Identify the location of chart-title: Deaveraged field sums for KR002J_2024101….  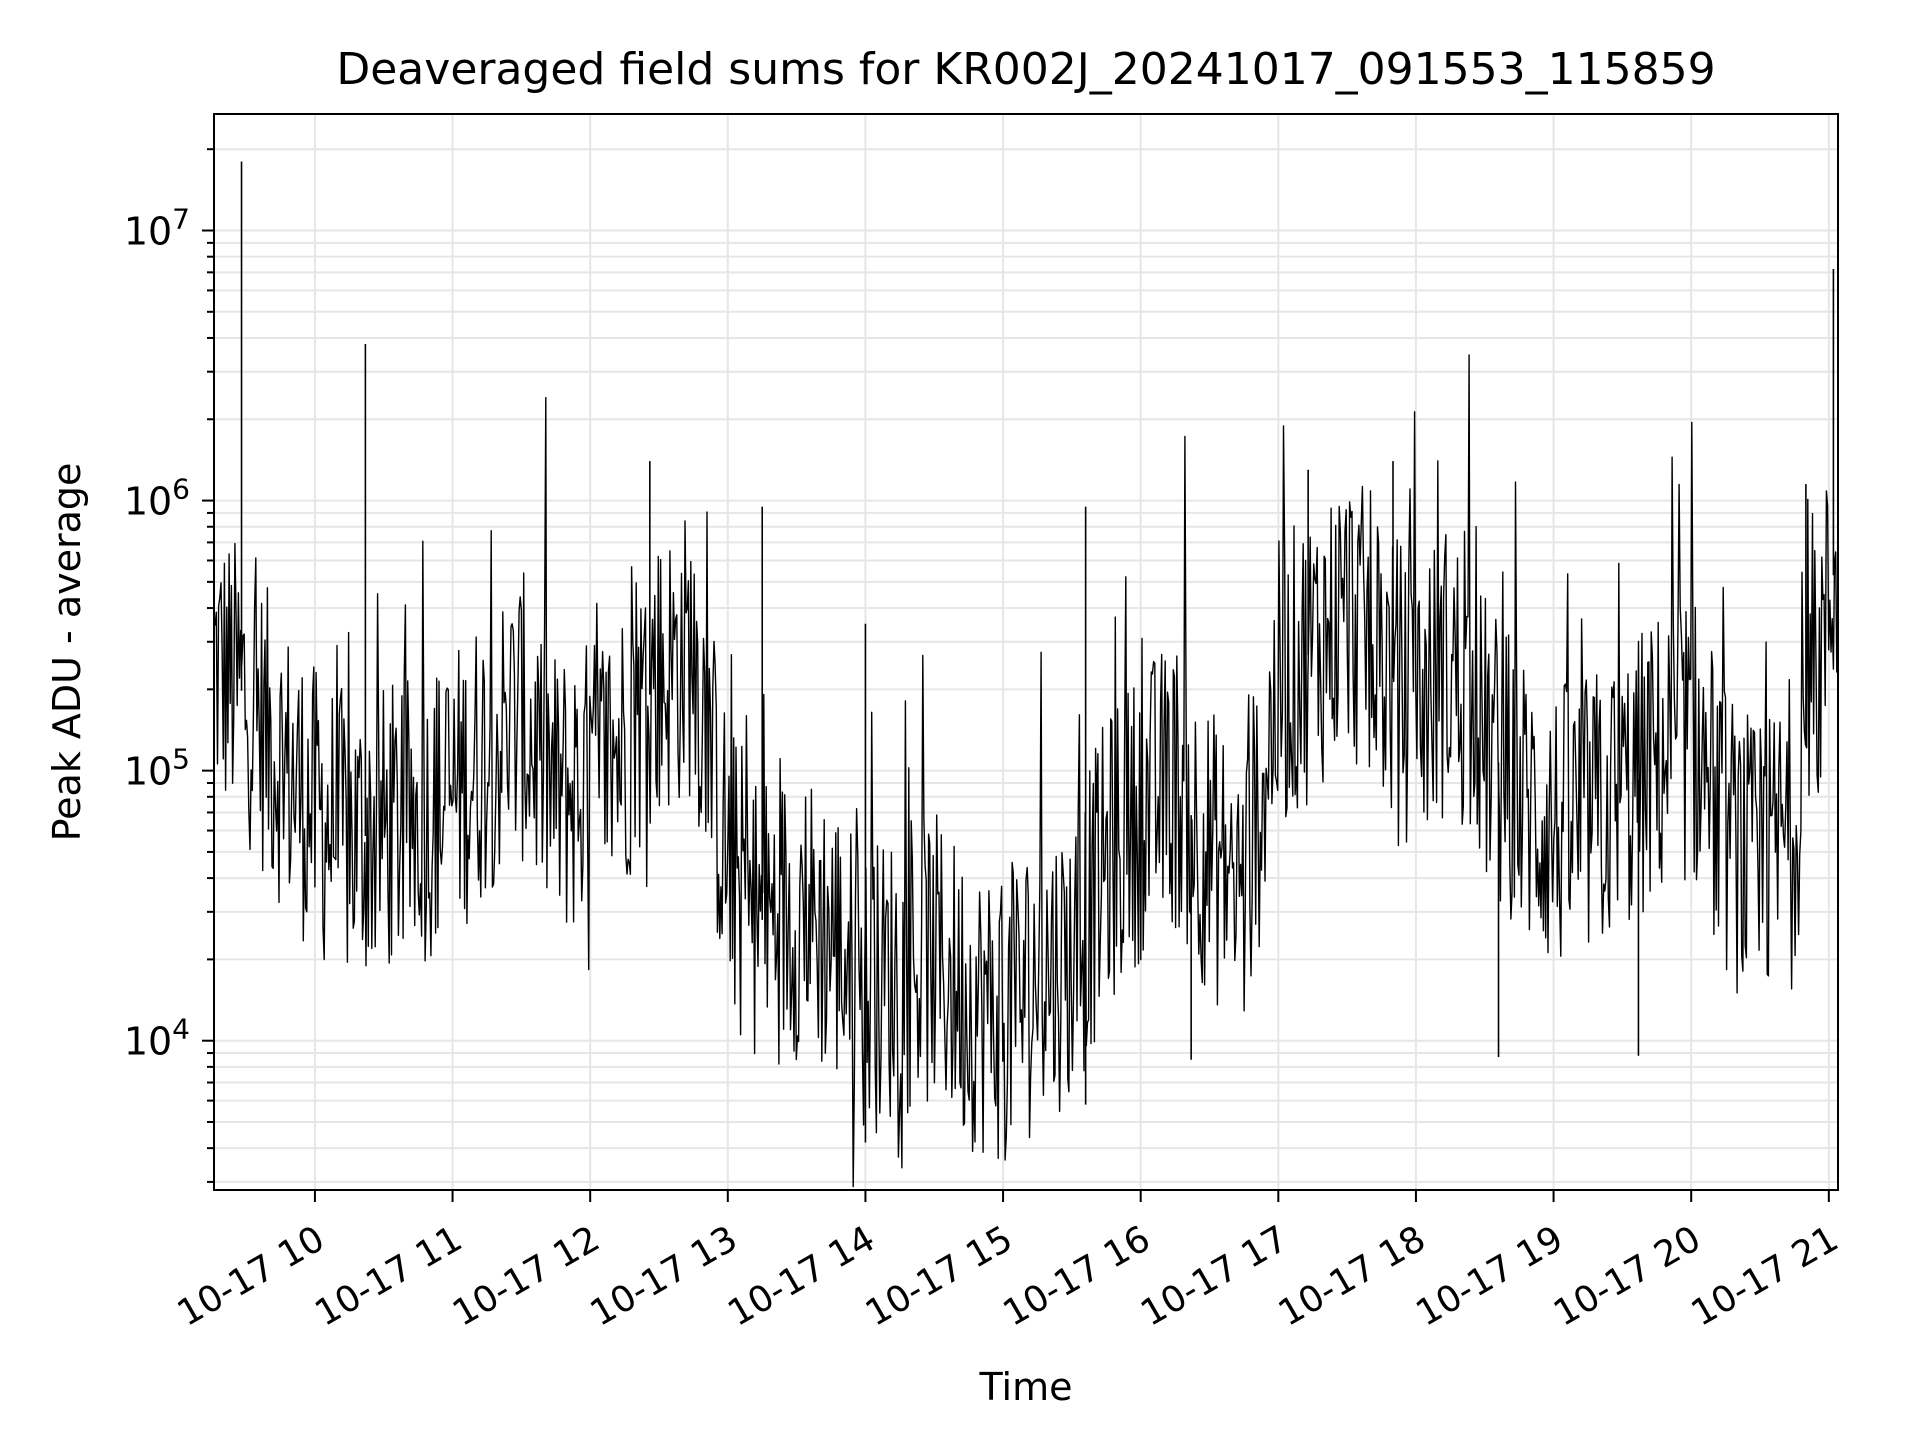
(1025, 69).